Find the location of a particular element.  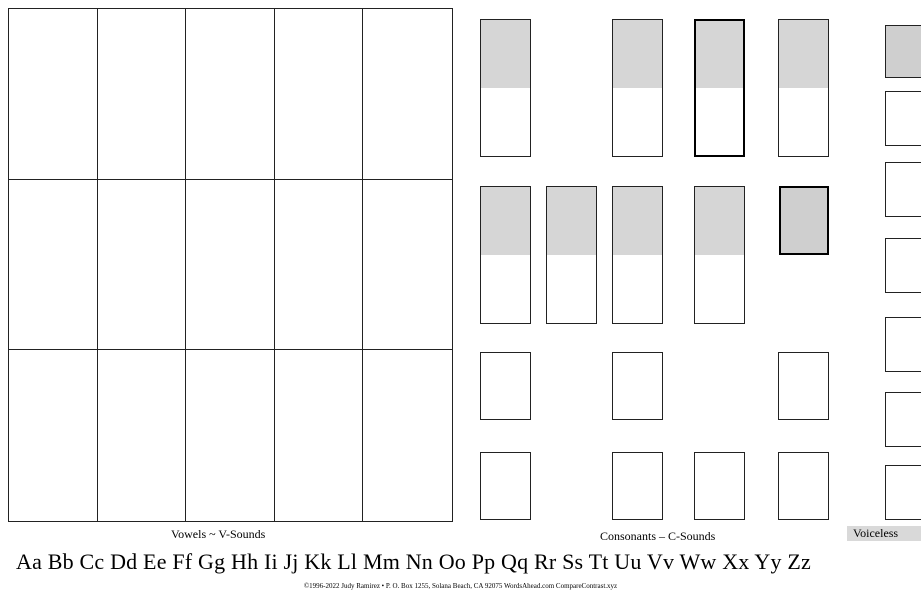

consonants-label: Consonants – C-Sounds is located at coordinates (658, 536).